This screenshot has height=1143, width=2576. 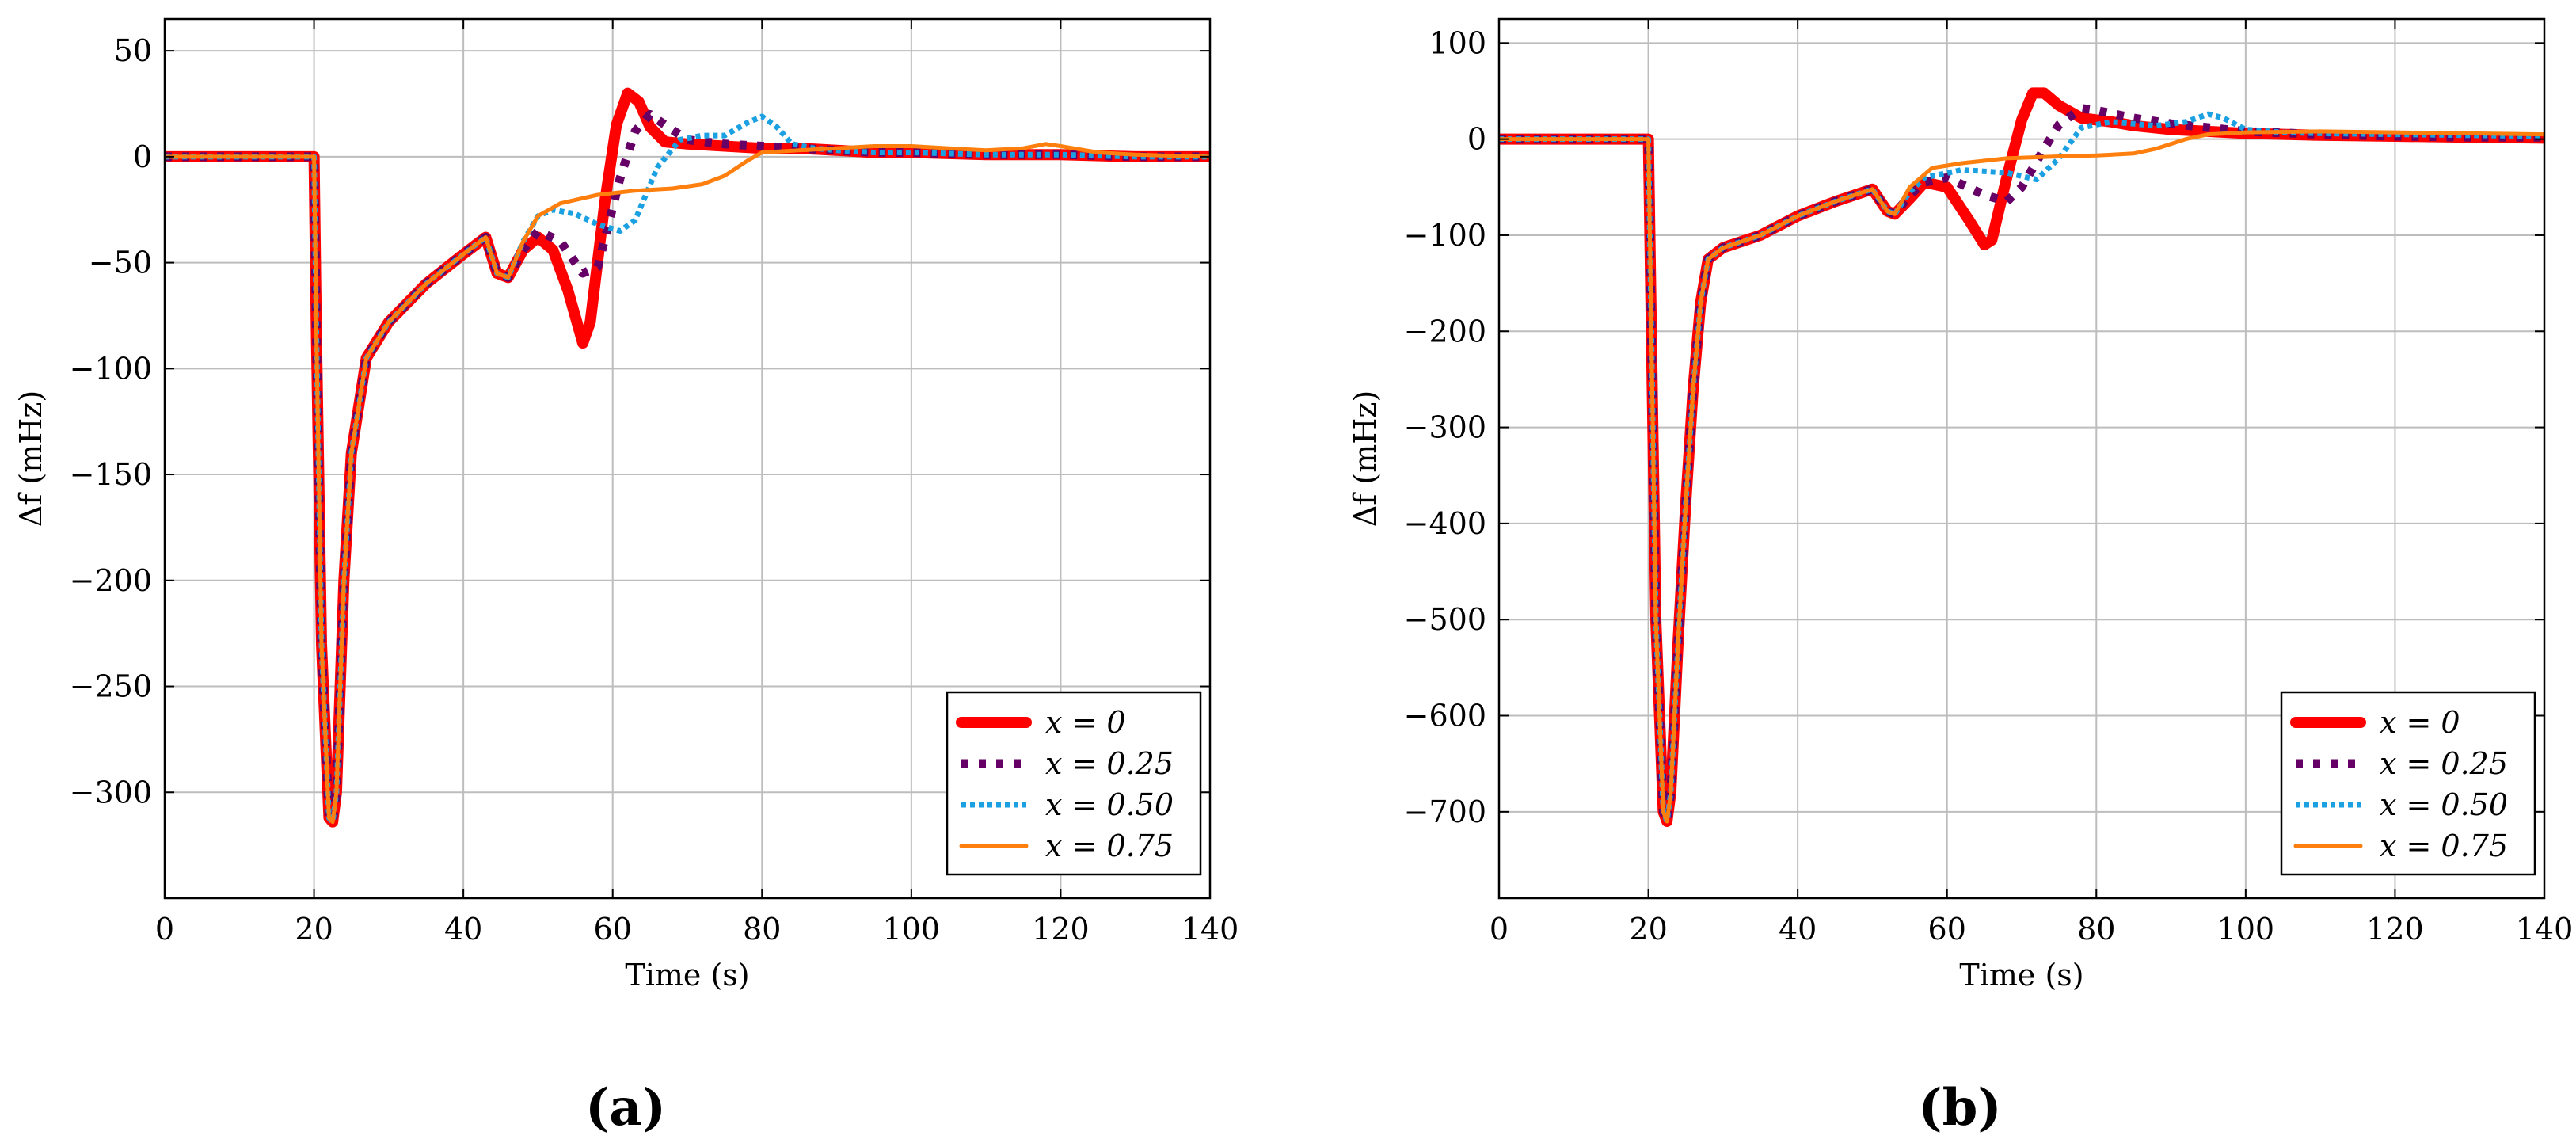 What do you see at coordinates (133, 51) in the screenshot?
I see `y-tick-label: 50` at bounding box center [133, 51].